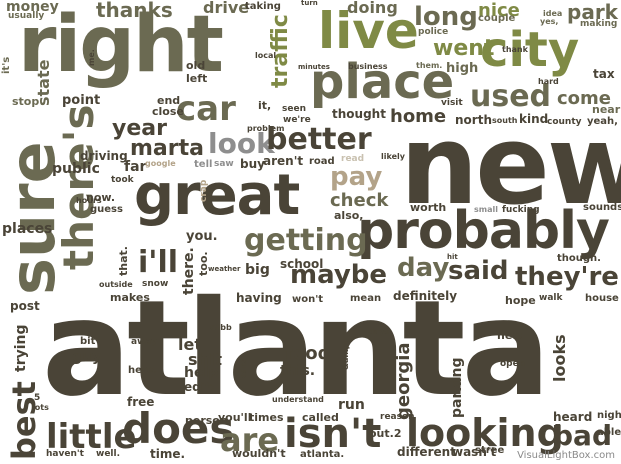 Image resolution: width=621 pixels, height=464 pixels. Describe the element at coordinates (6, 65) in the screenshot. I see `word-me: it's` at that location.